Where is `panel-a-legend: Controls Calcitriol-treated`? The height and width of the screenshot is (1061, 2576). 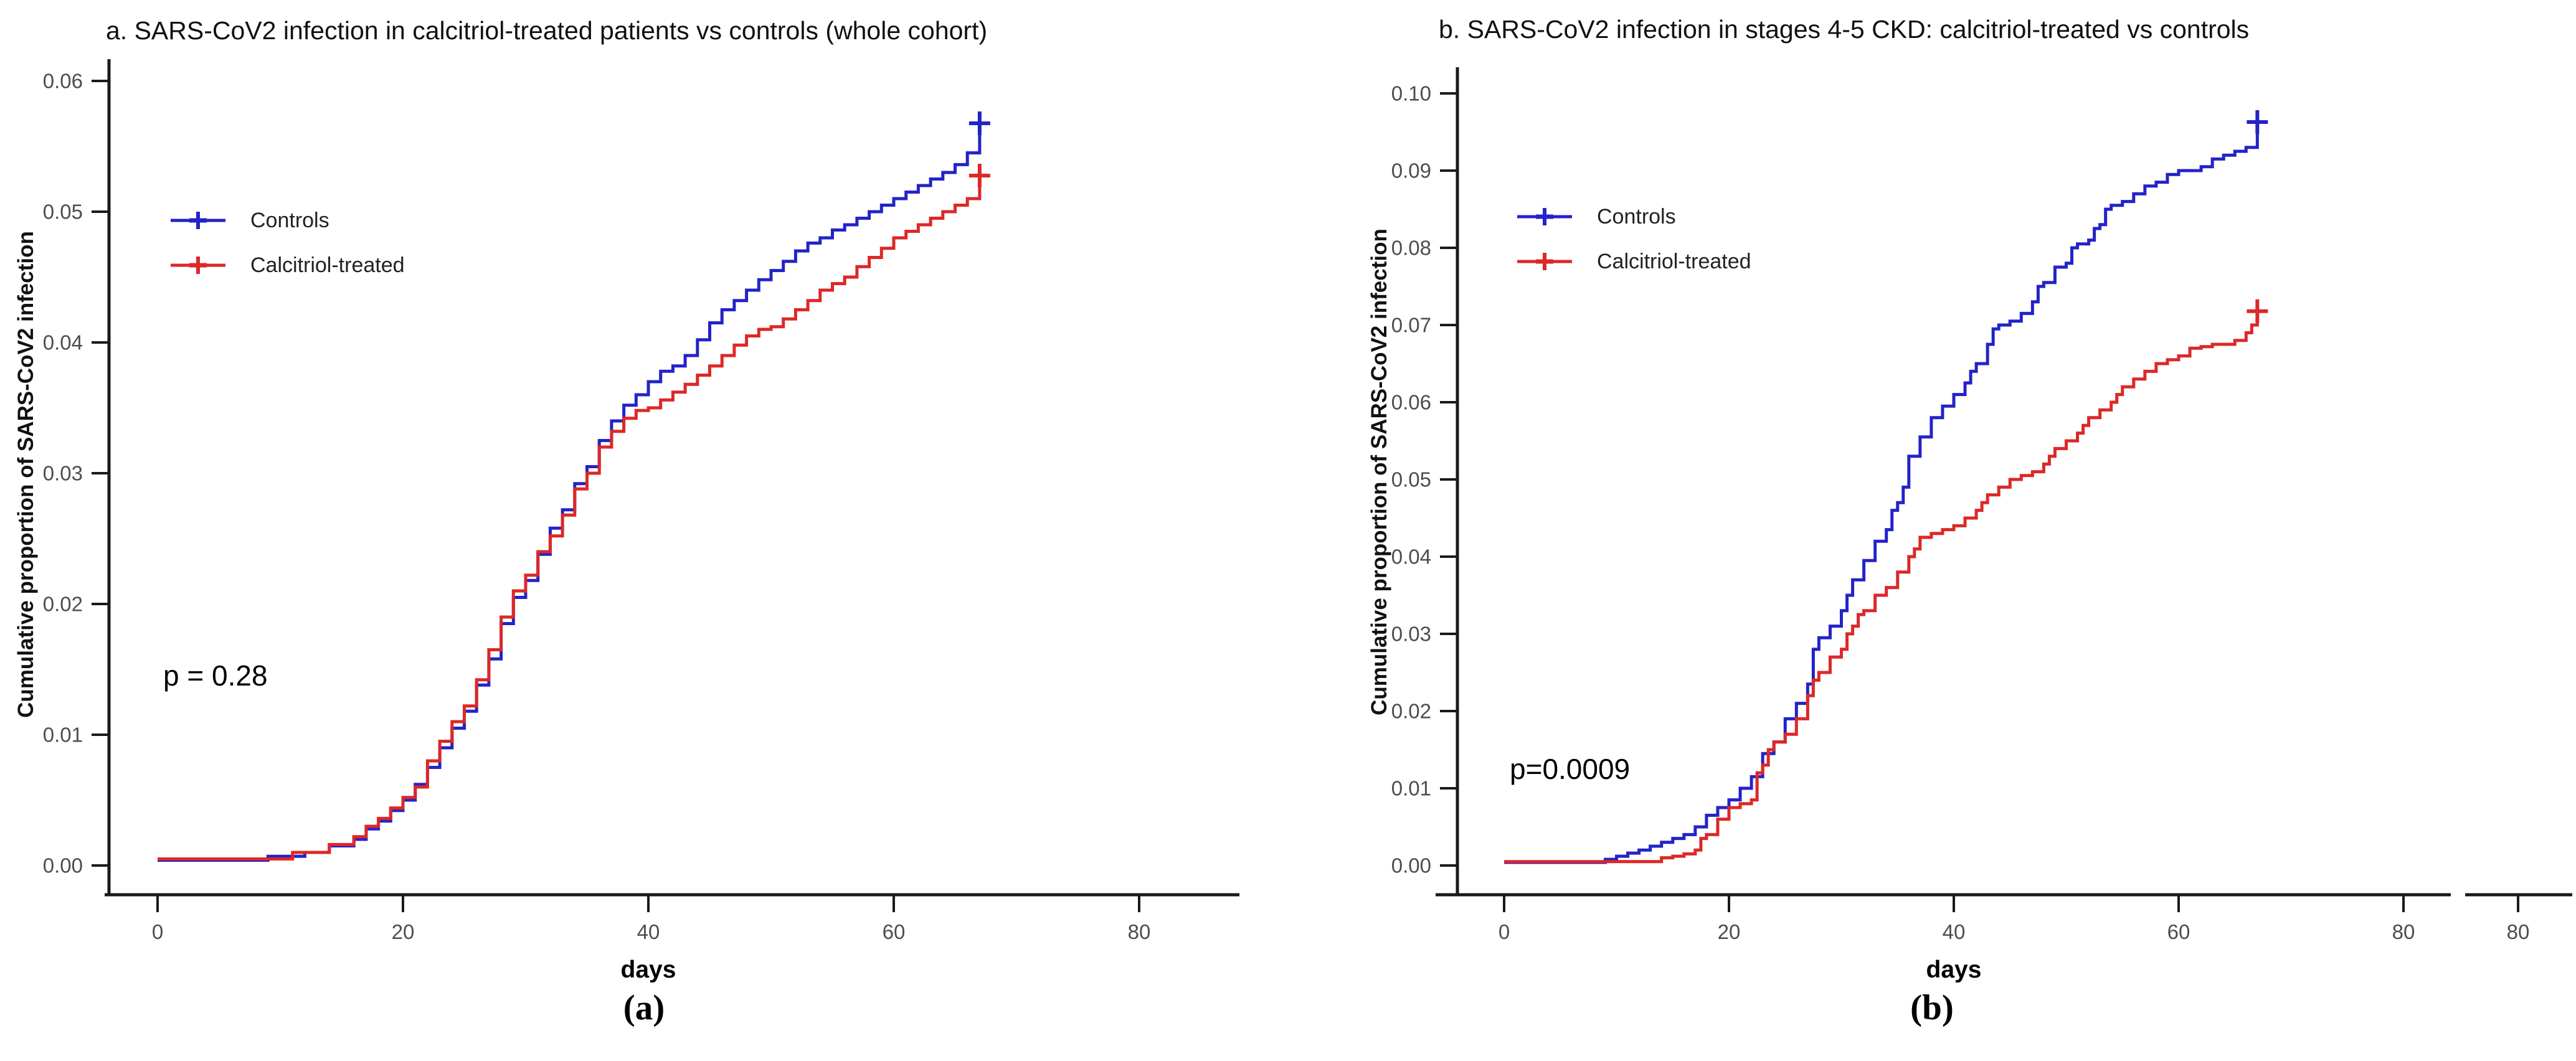 panel-a-legend: Controls Calcitriol-treated is located at coordinates (287, 243).